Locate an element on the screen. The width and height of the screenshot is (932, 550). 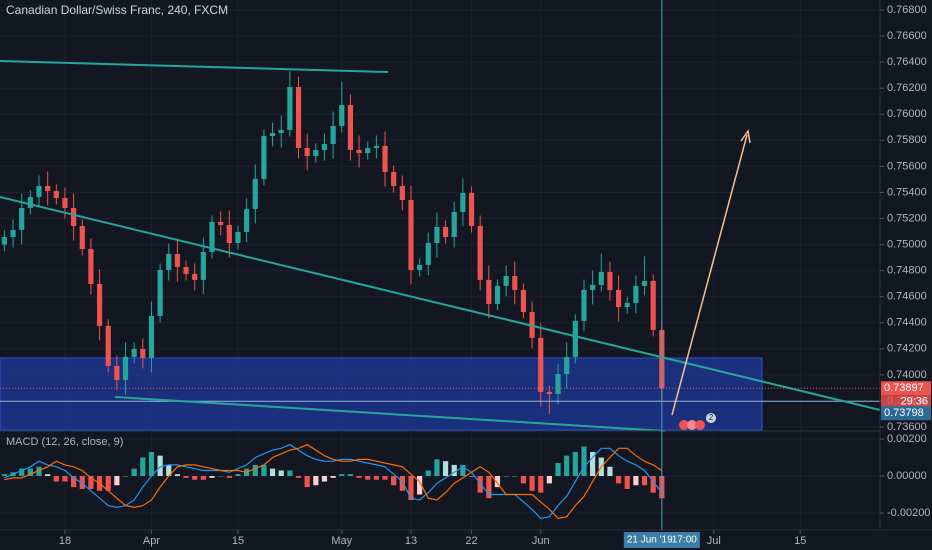
last-price-label: 0.73897 is located at coordinates (904, 388).